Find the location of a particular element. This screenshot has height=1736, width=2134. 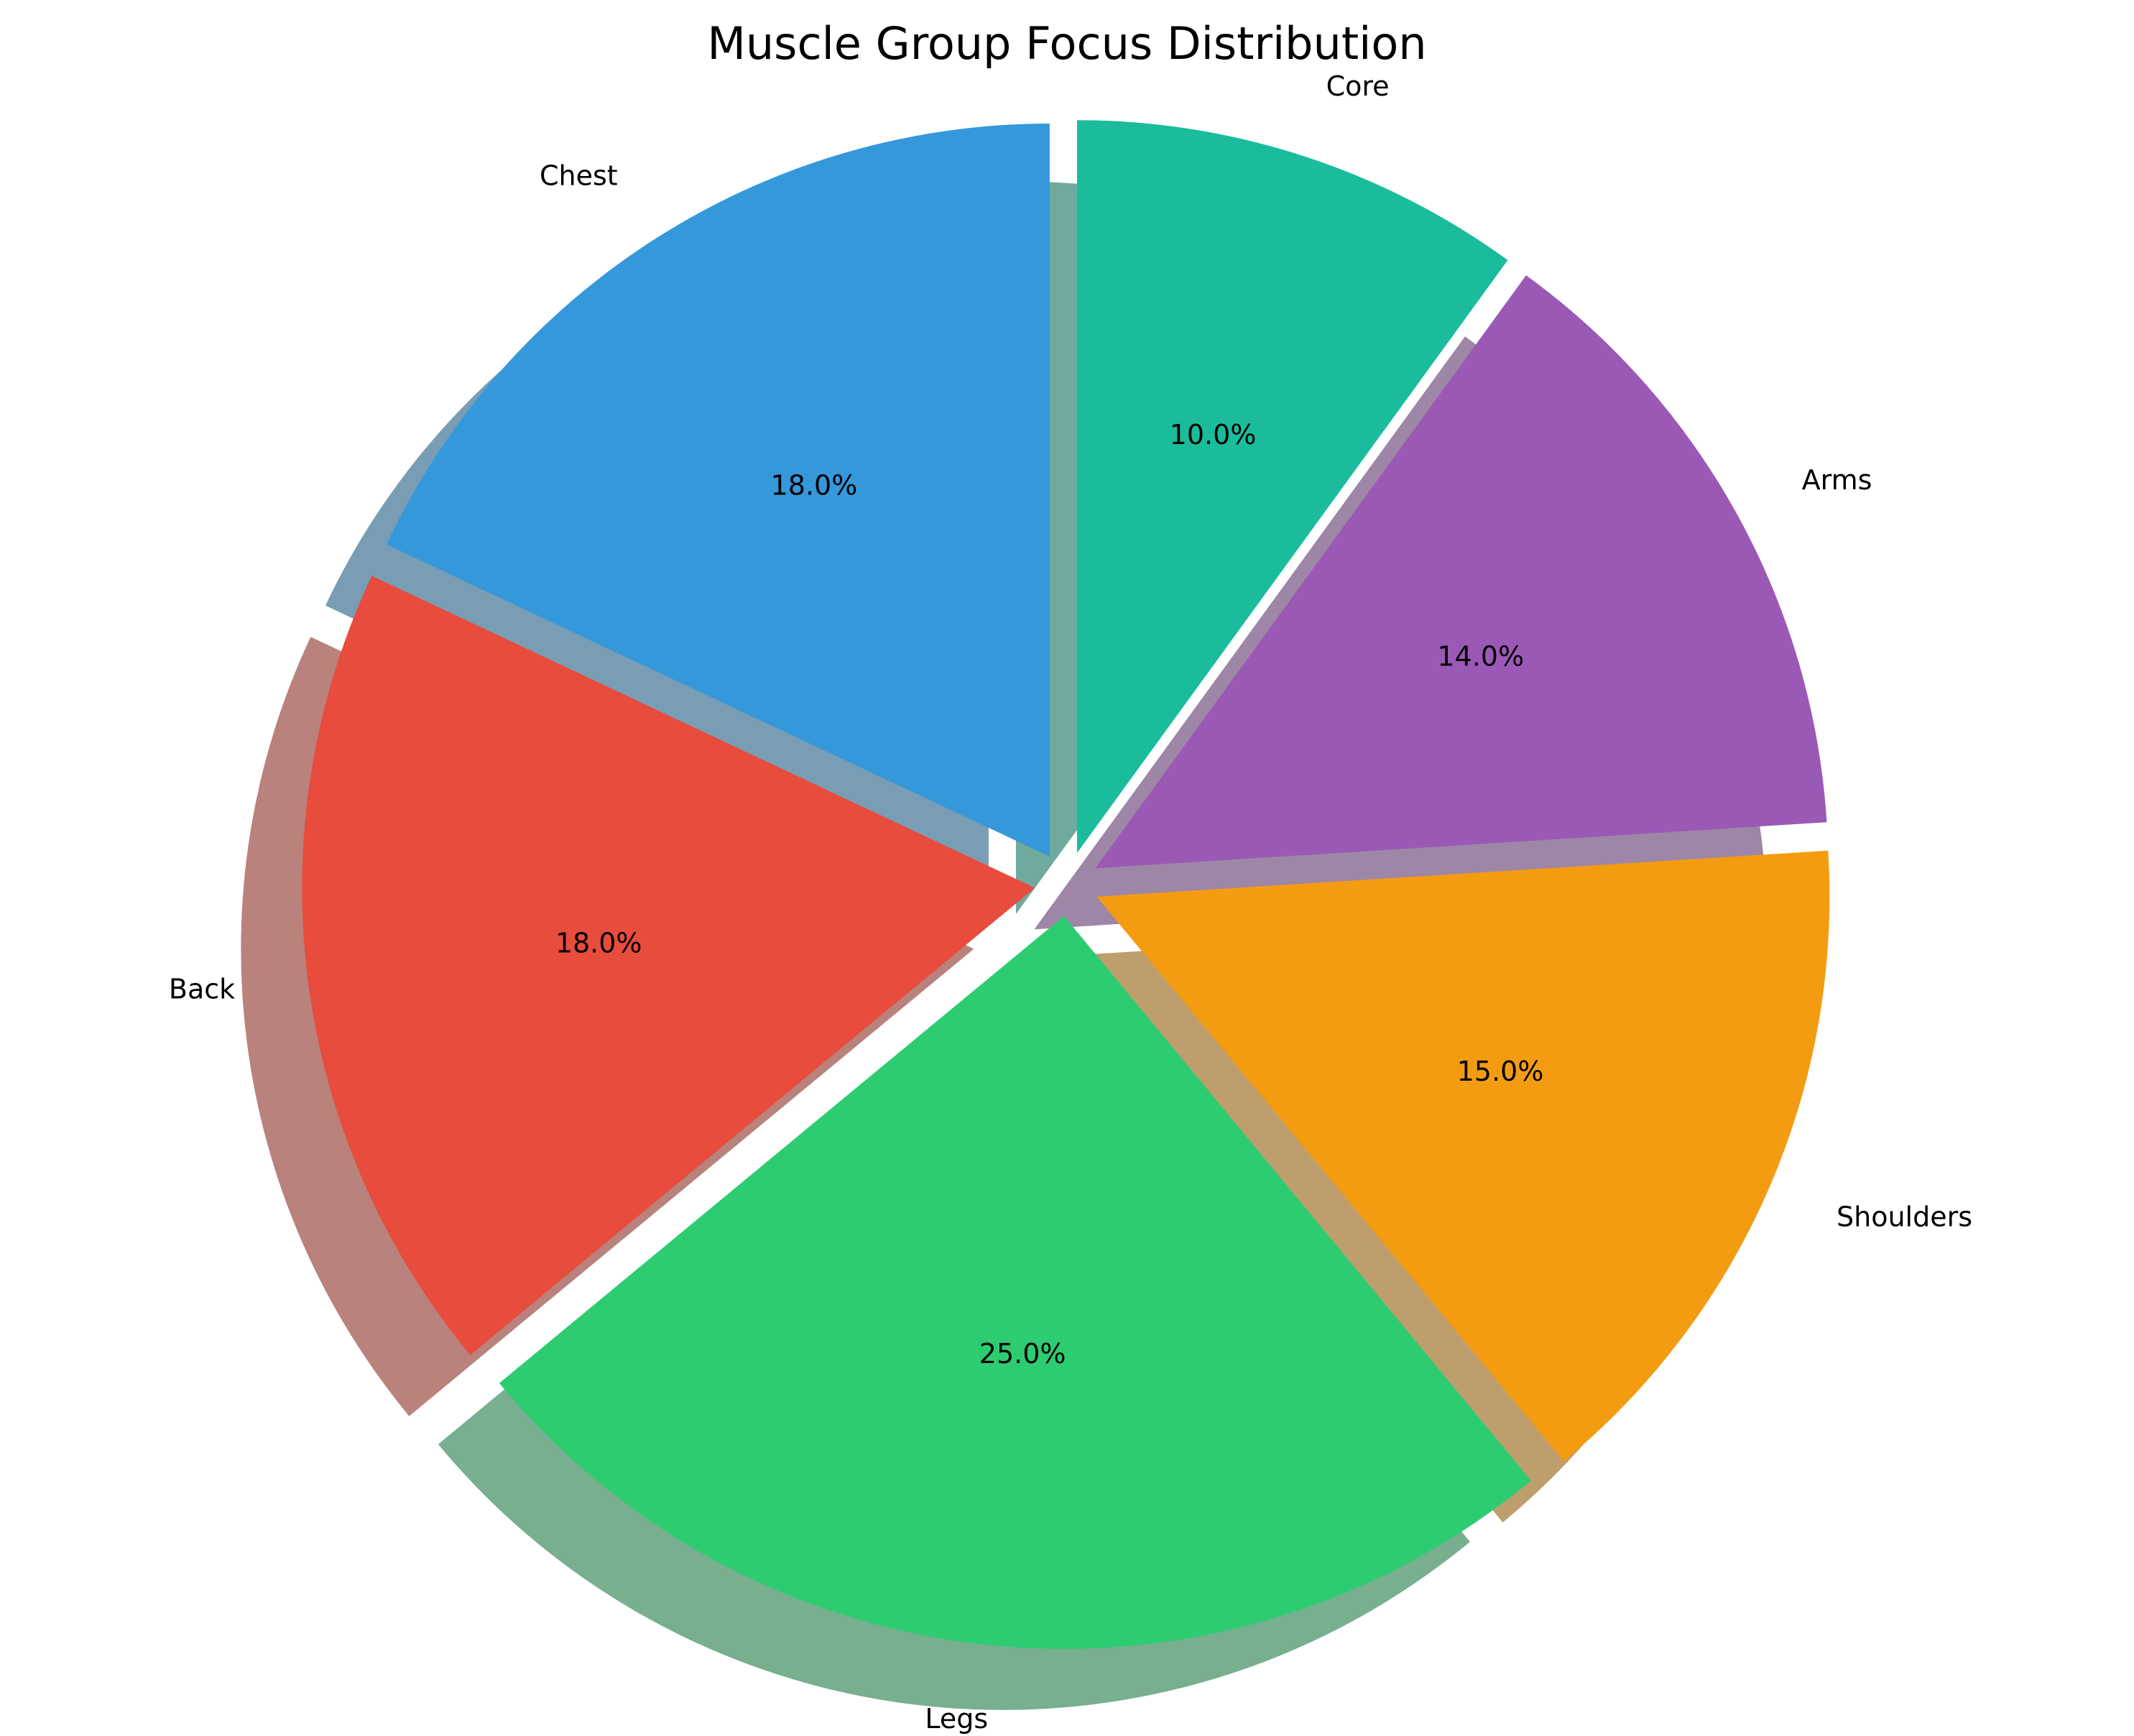

chart-title: Muscle Group Focus Distribution is located at coordinates (1066, 43).